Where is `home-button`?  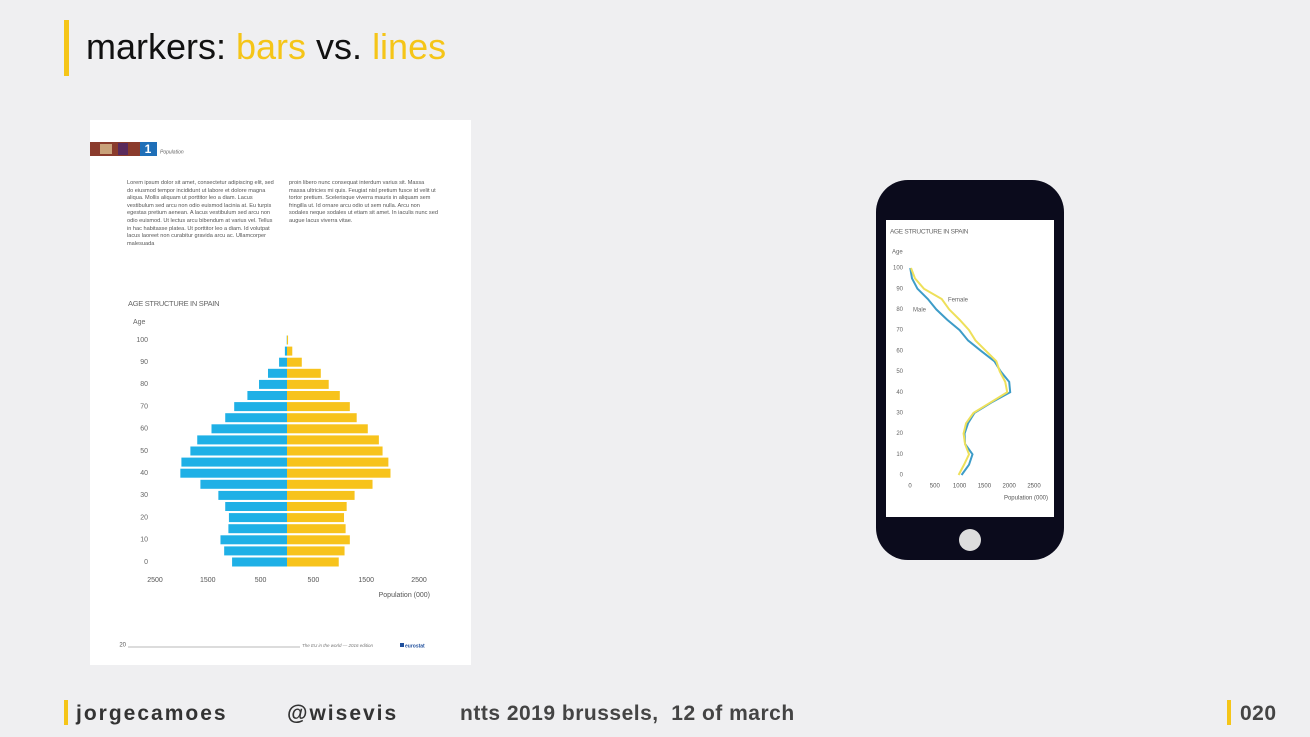
home-button is located at coordinates (970, 540).